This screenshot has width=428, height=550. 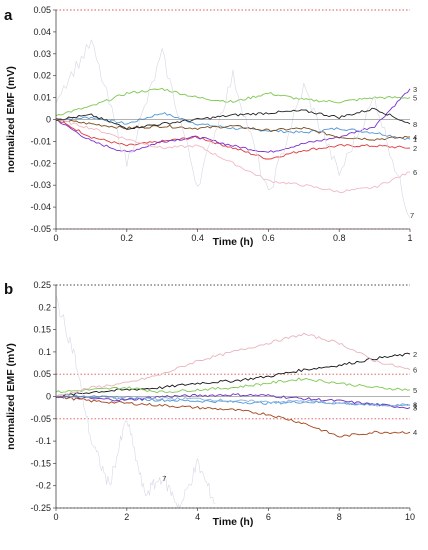 I want to click on panel-label: b, so click(x=8, y=289).